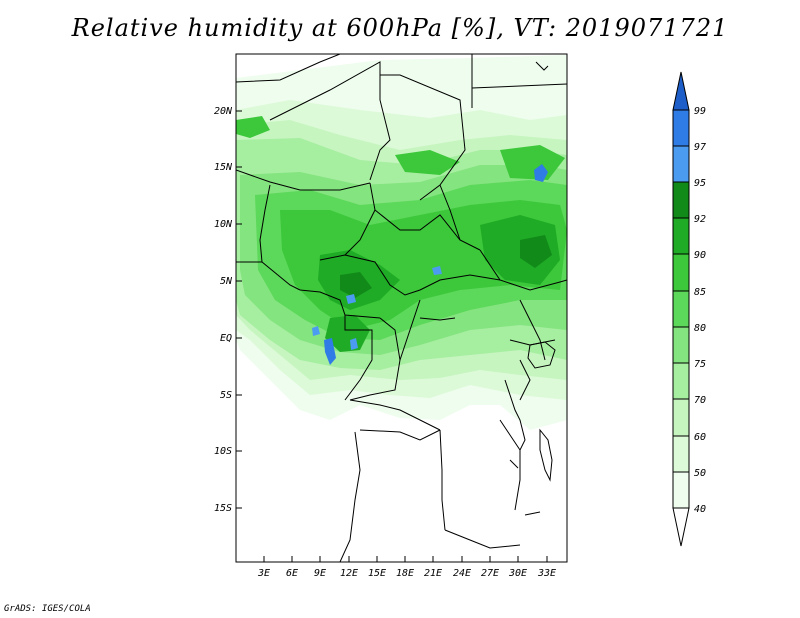 The image size is (800, 618). What do you see at coordinates (226, 281) in the screenshot?
I see `lat-label: 5N` at bounding box center [226, 281].